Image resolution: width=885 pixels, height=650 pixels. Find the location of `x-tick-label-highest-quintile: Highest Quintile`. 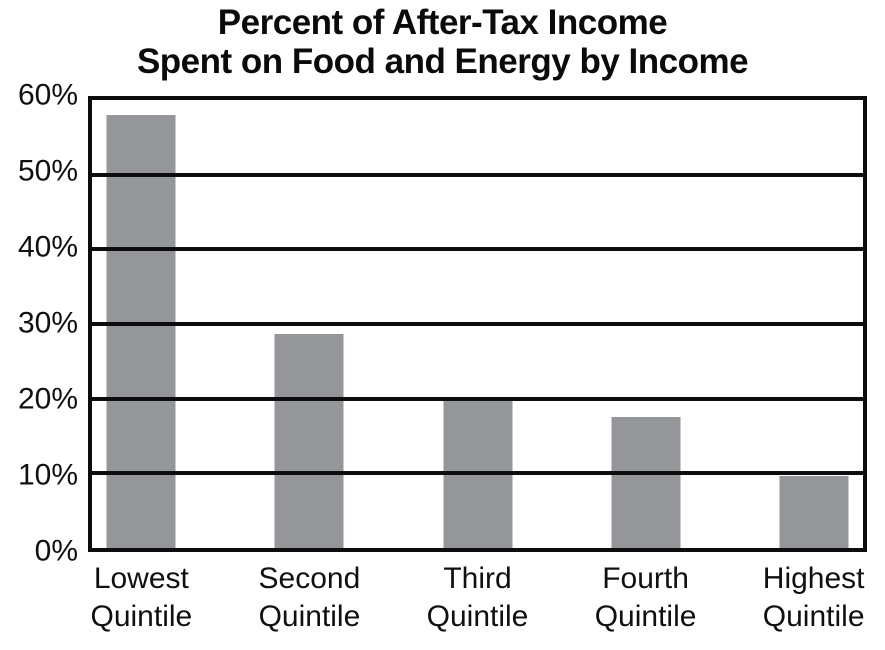

x-tick-label-highest-quintile: Highest Quintile is located at coordinates (813, 597).